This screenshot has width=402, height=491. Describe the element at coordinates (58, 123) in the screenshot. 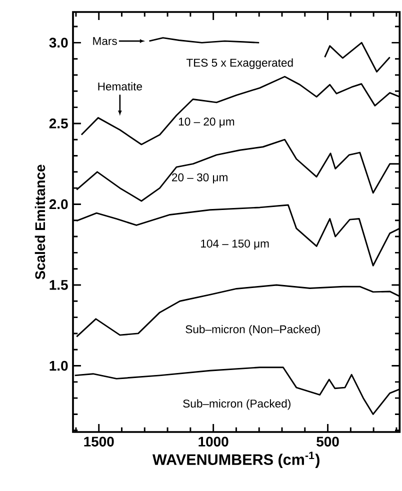

I see `y-tick-label: 2.5` at that location.